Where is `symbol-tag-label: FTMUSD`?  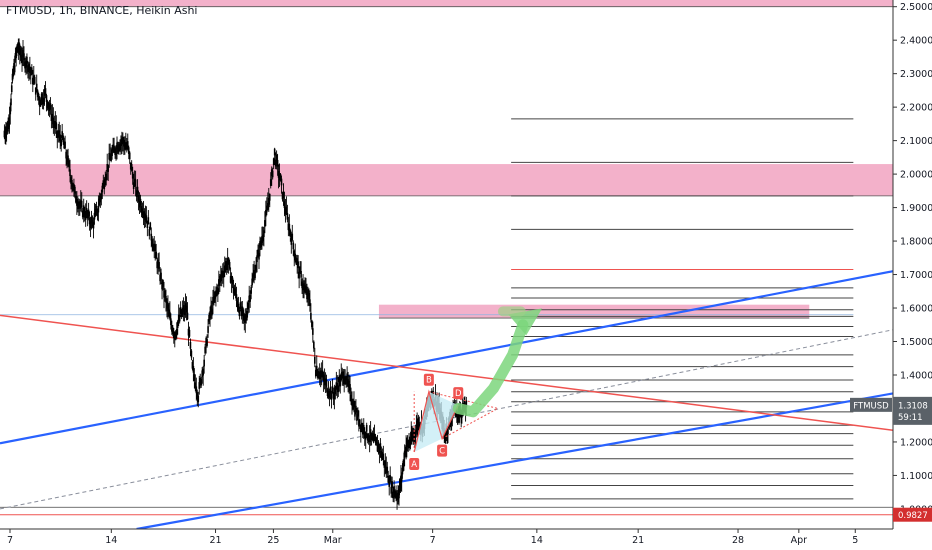
symbol-tag-label: FTMUSD is located at coordinates (871, 406).